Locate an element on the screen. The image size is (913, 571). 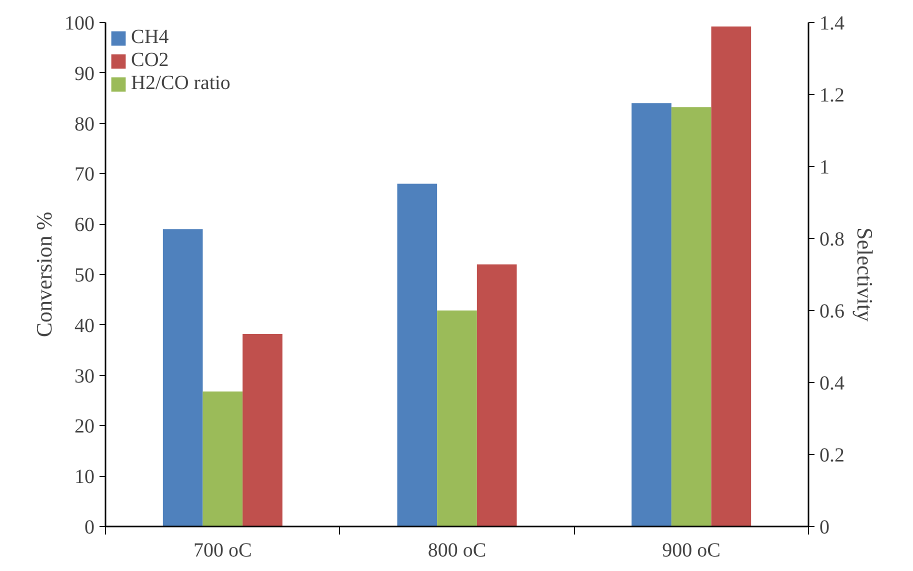
y-tick-label: 80 is located at coordinates (84, 124).